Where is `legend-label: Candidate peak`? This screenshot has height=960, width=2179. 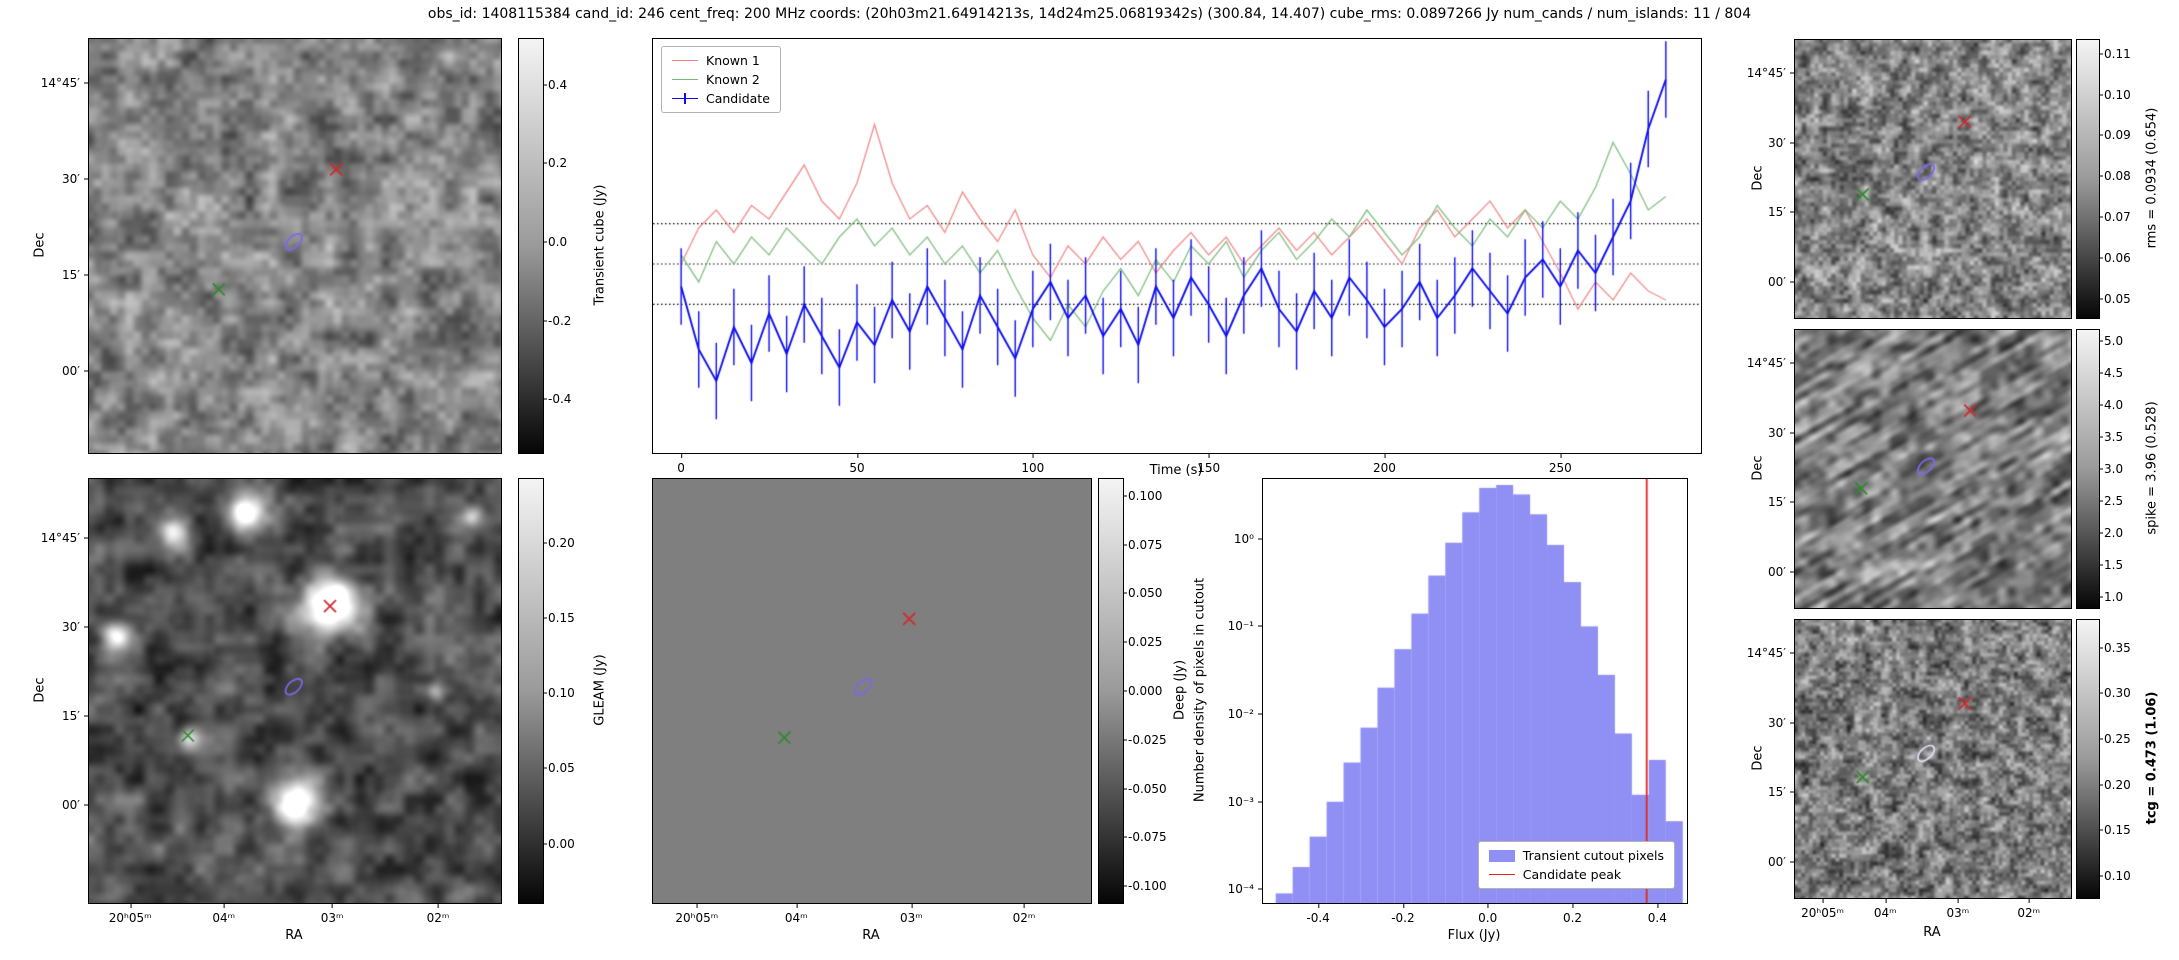
legend-label: Candidate peak is located at coordinates (1572, 874).